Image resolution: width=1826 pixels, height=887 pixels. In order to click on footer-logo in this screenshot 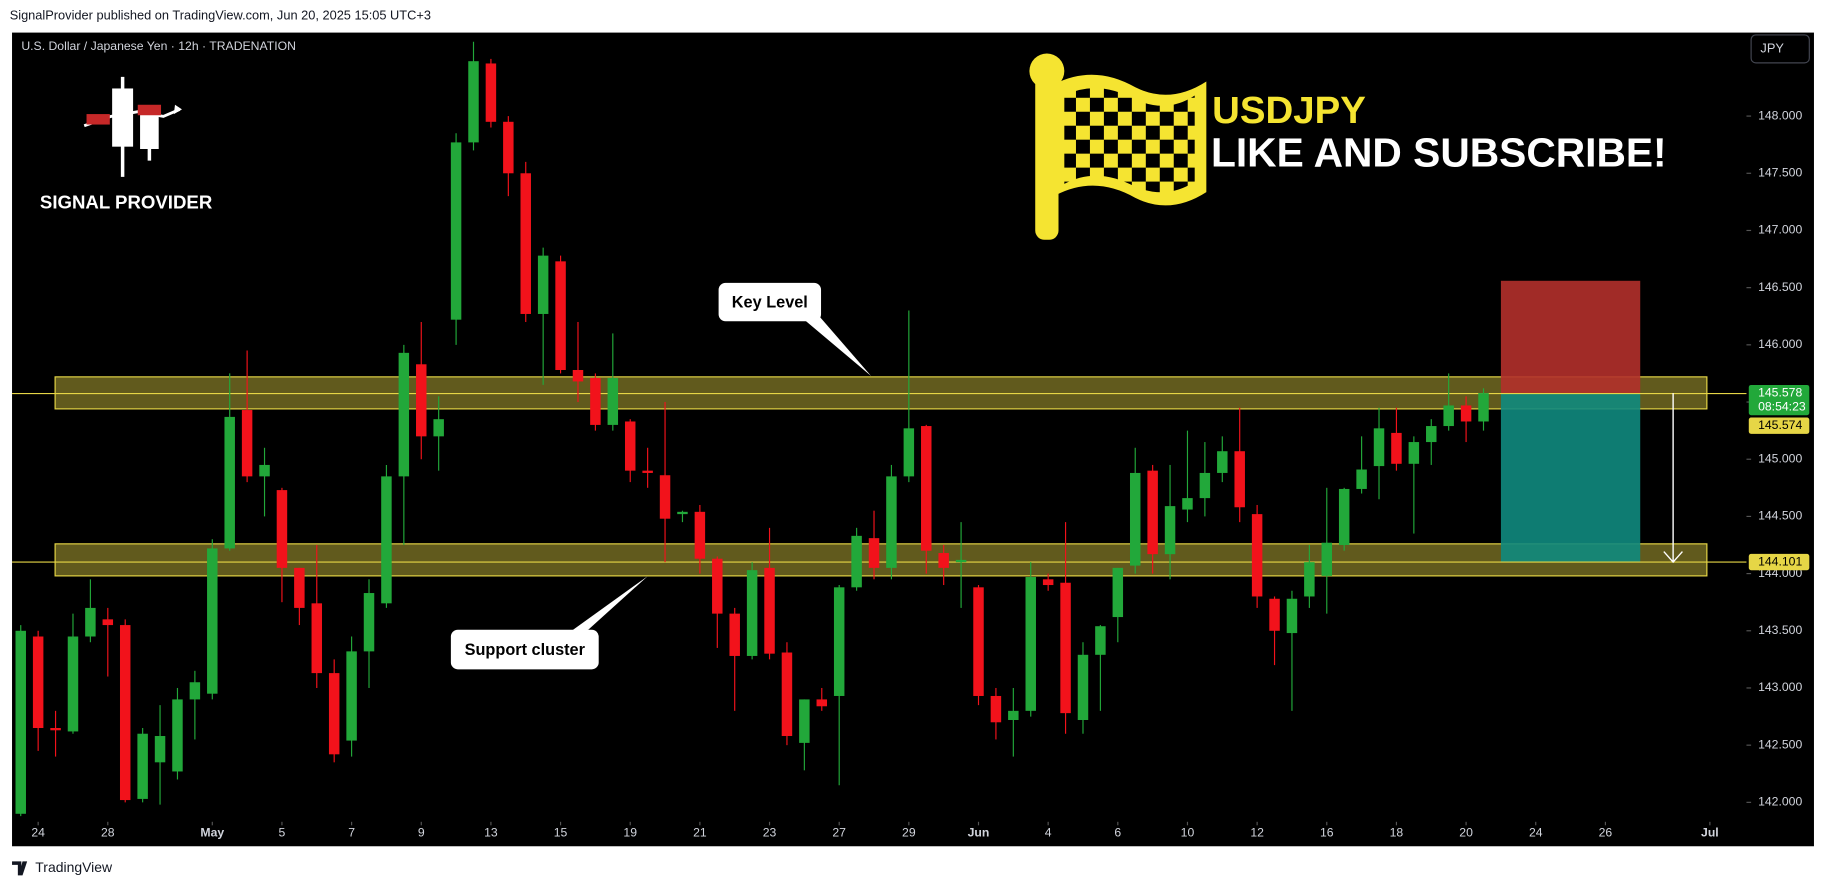, I will do `click(20, 868)`.